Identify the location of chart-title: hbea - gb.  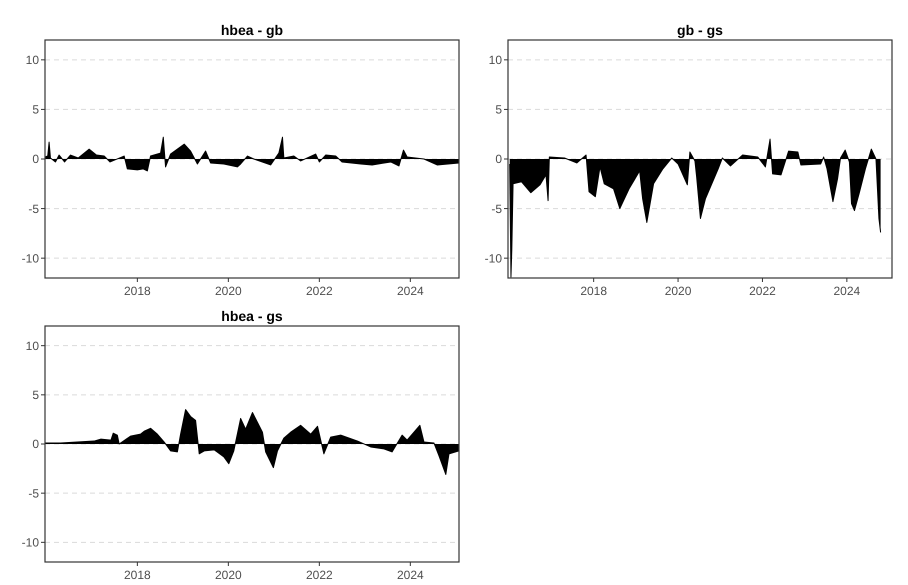
(252, 30).